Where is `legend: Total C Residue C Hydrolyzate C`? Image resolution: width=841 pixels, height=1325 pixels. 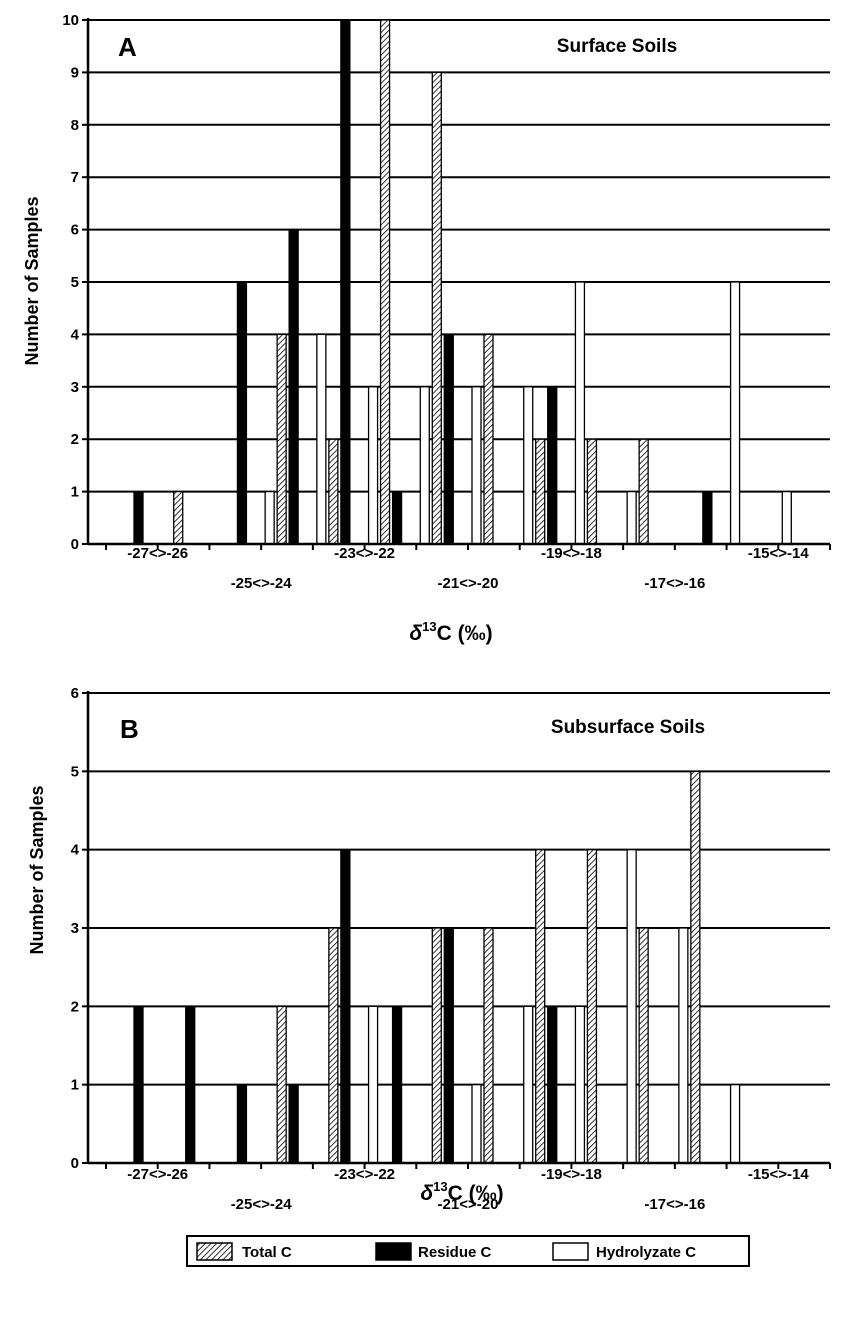
legend: Total C Residue C Hydrolyzate C is located at coordinates (468, 1251).